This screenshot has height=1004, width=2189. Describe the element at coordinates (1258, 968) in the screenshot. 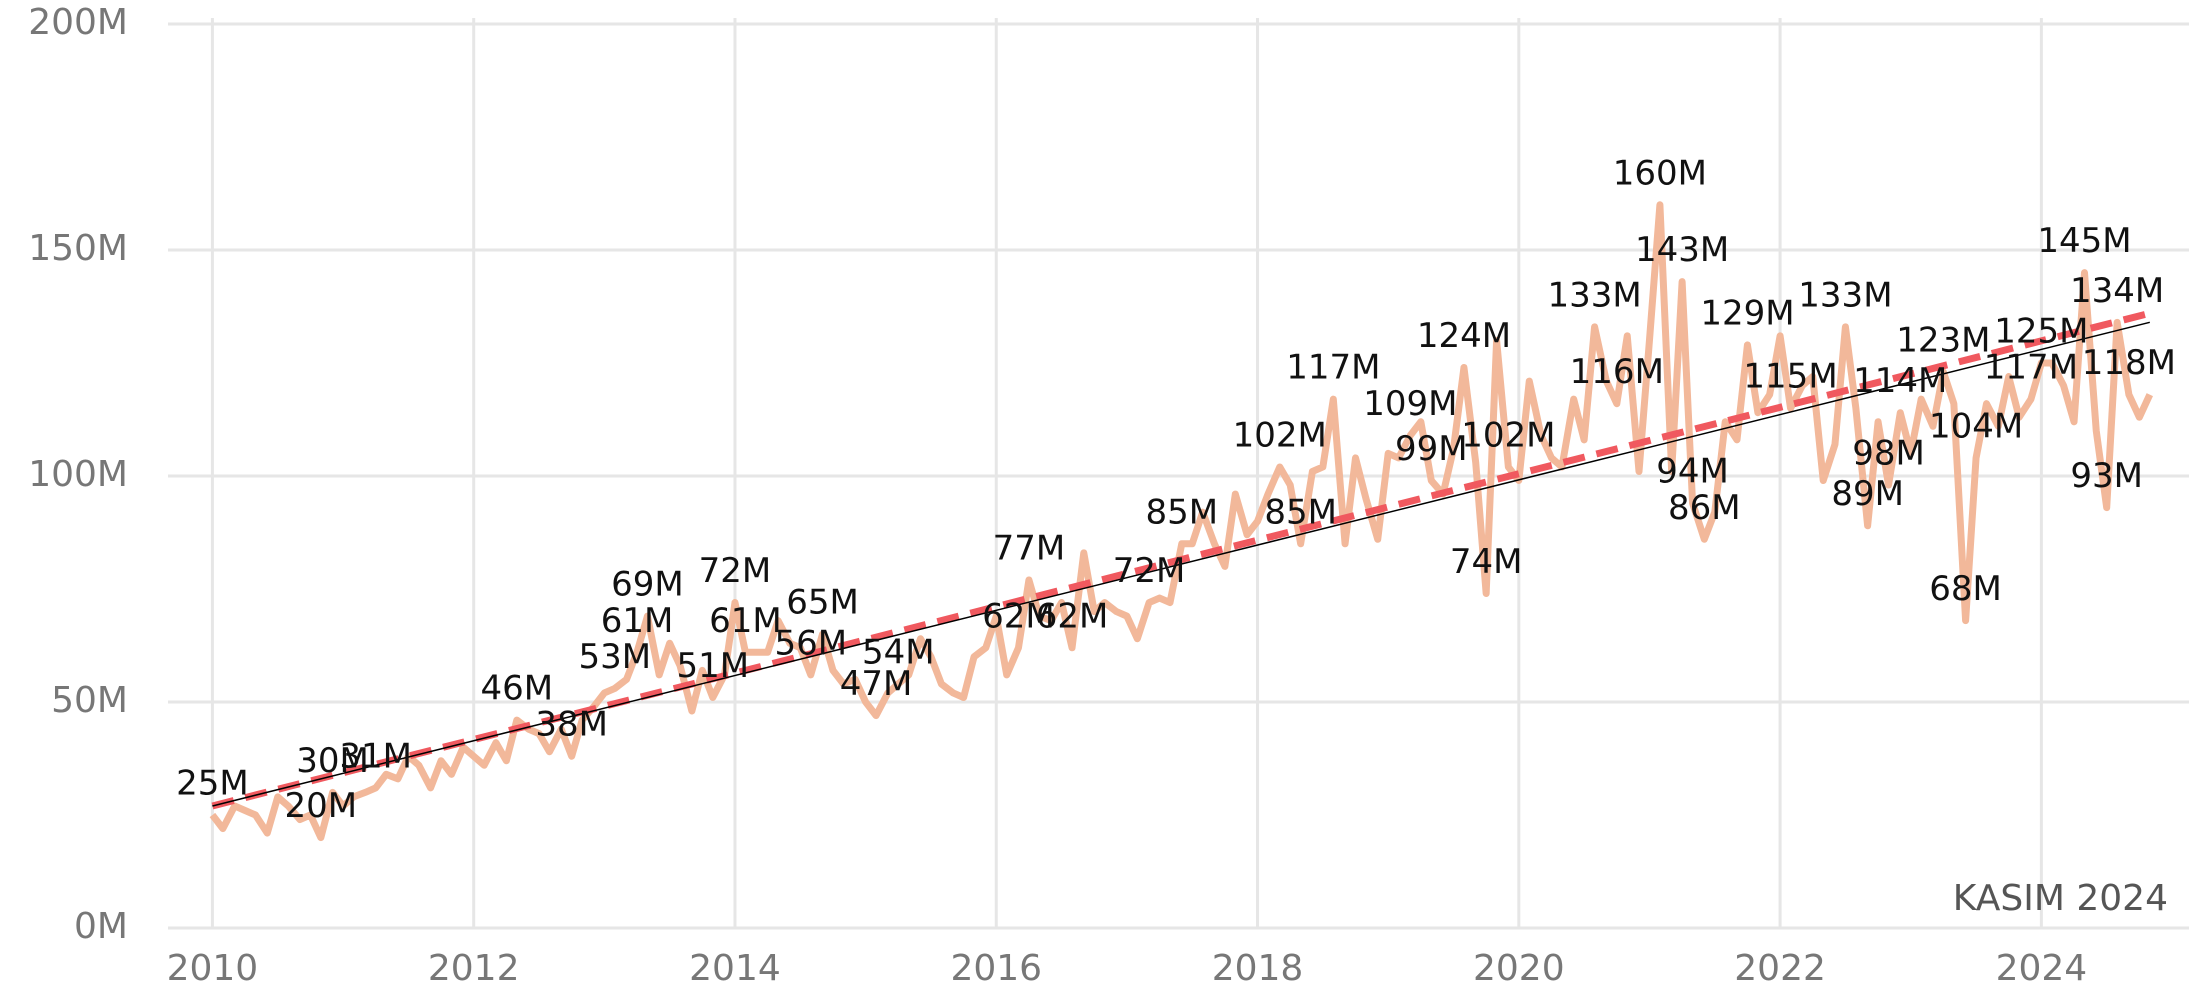

I see `x-tick-label: 2018` at that location.